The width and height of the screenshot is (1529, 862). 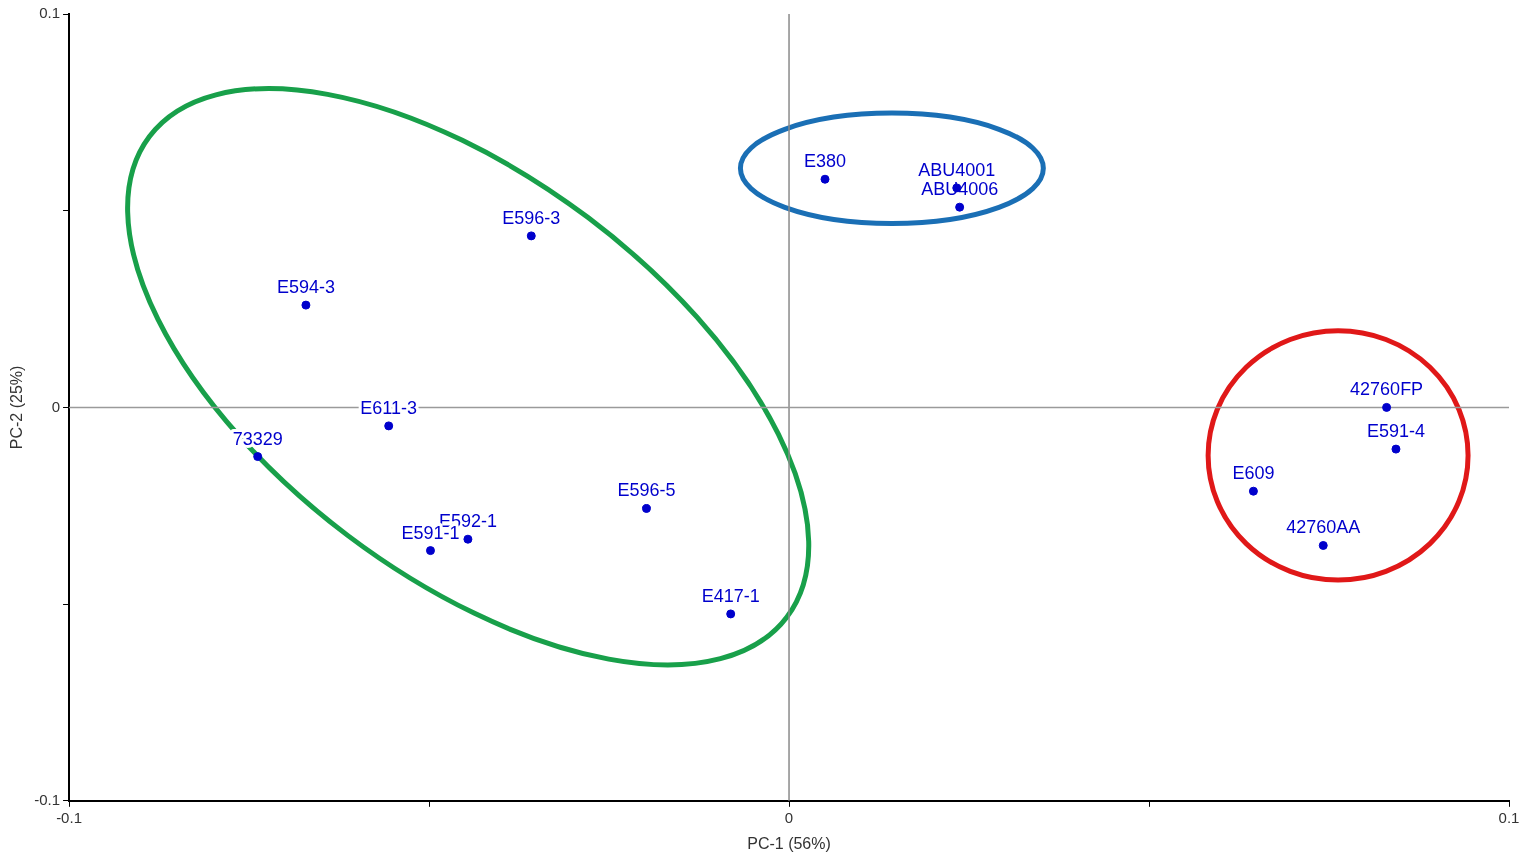 I want to click on annotation: 42760FP, so click(x=1387, y=389).